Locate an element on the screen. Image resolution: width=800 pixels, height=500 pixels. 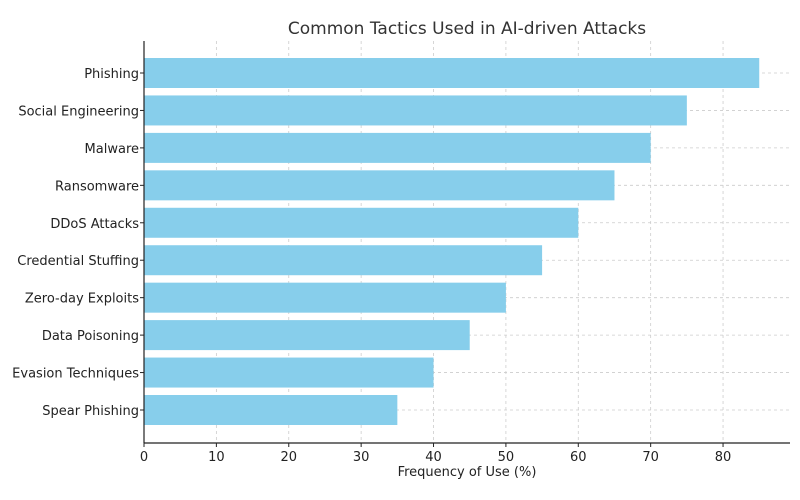
y-tick-label: DDoS Attacks is located at coordinates (94, 224).